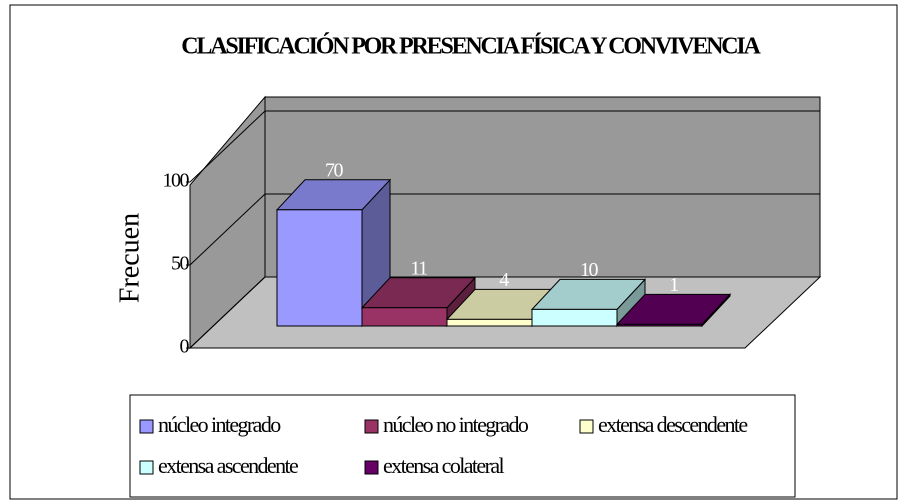  Describe the element at coordinates (589, 270) in the screenshot. I see `data-label: 10` at that location.